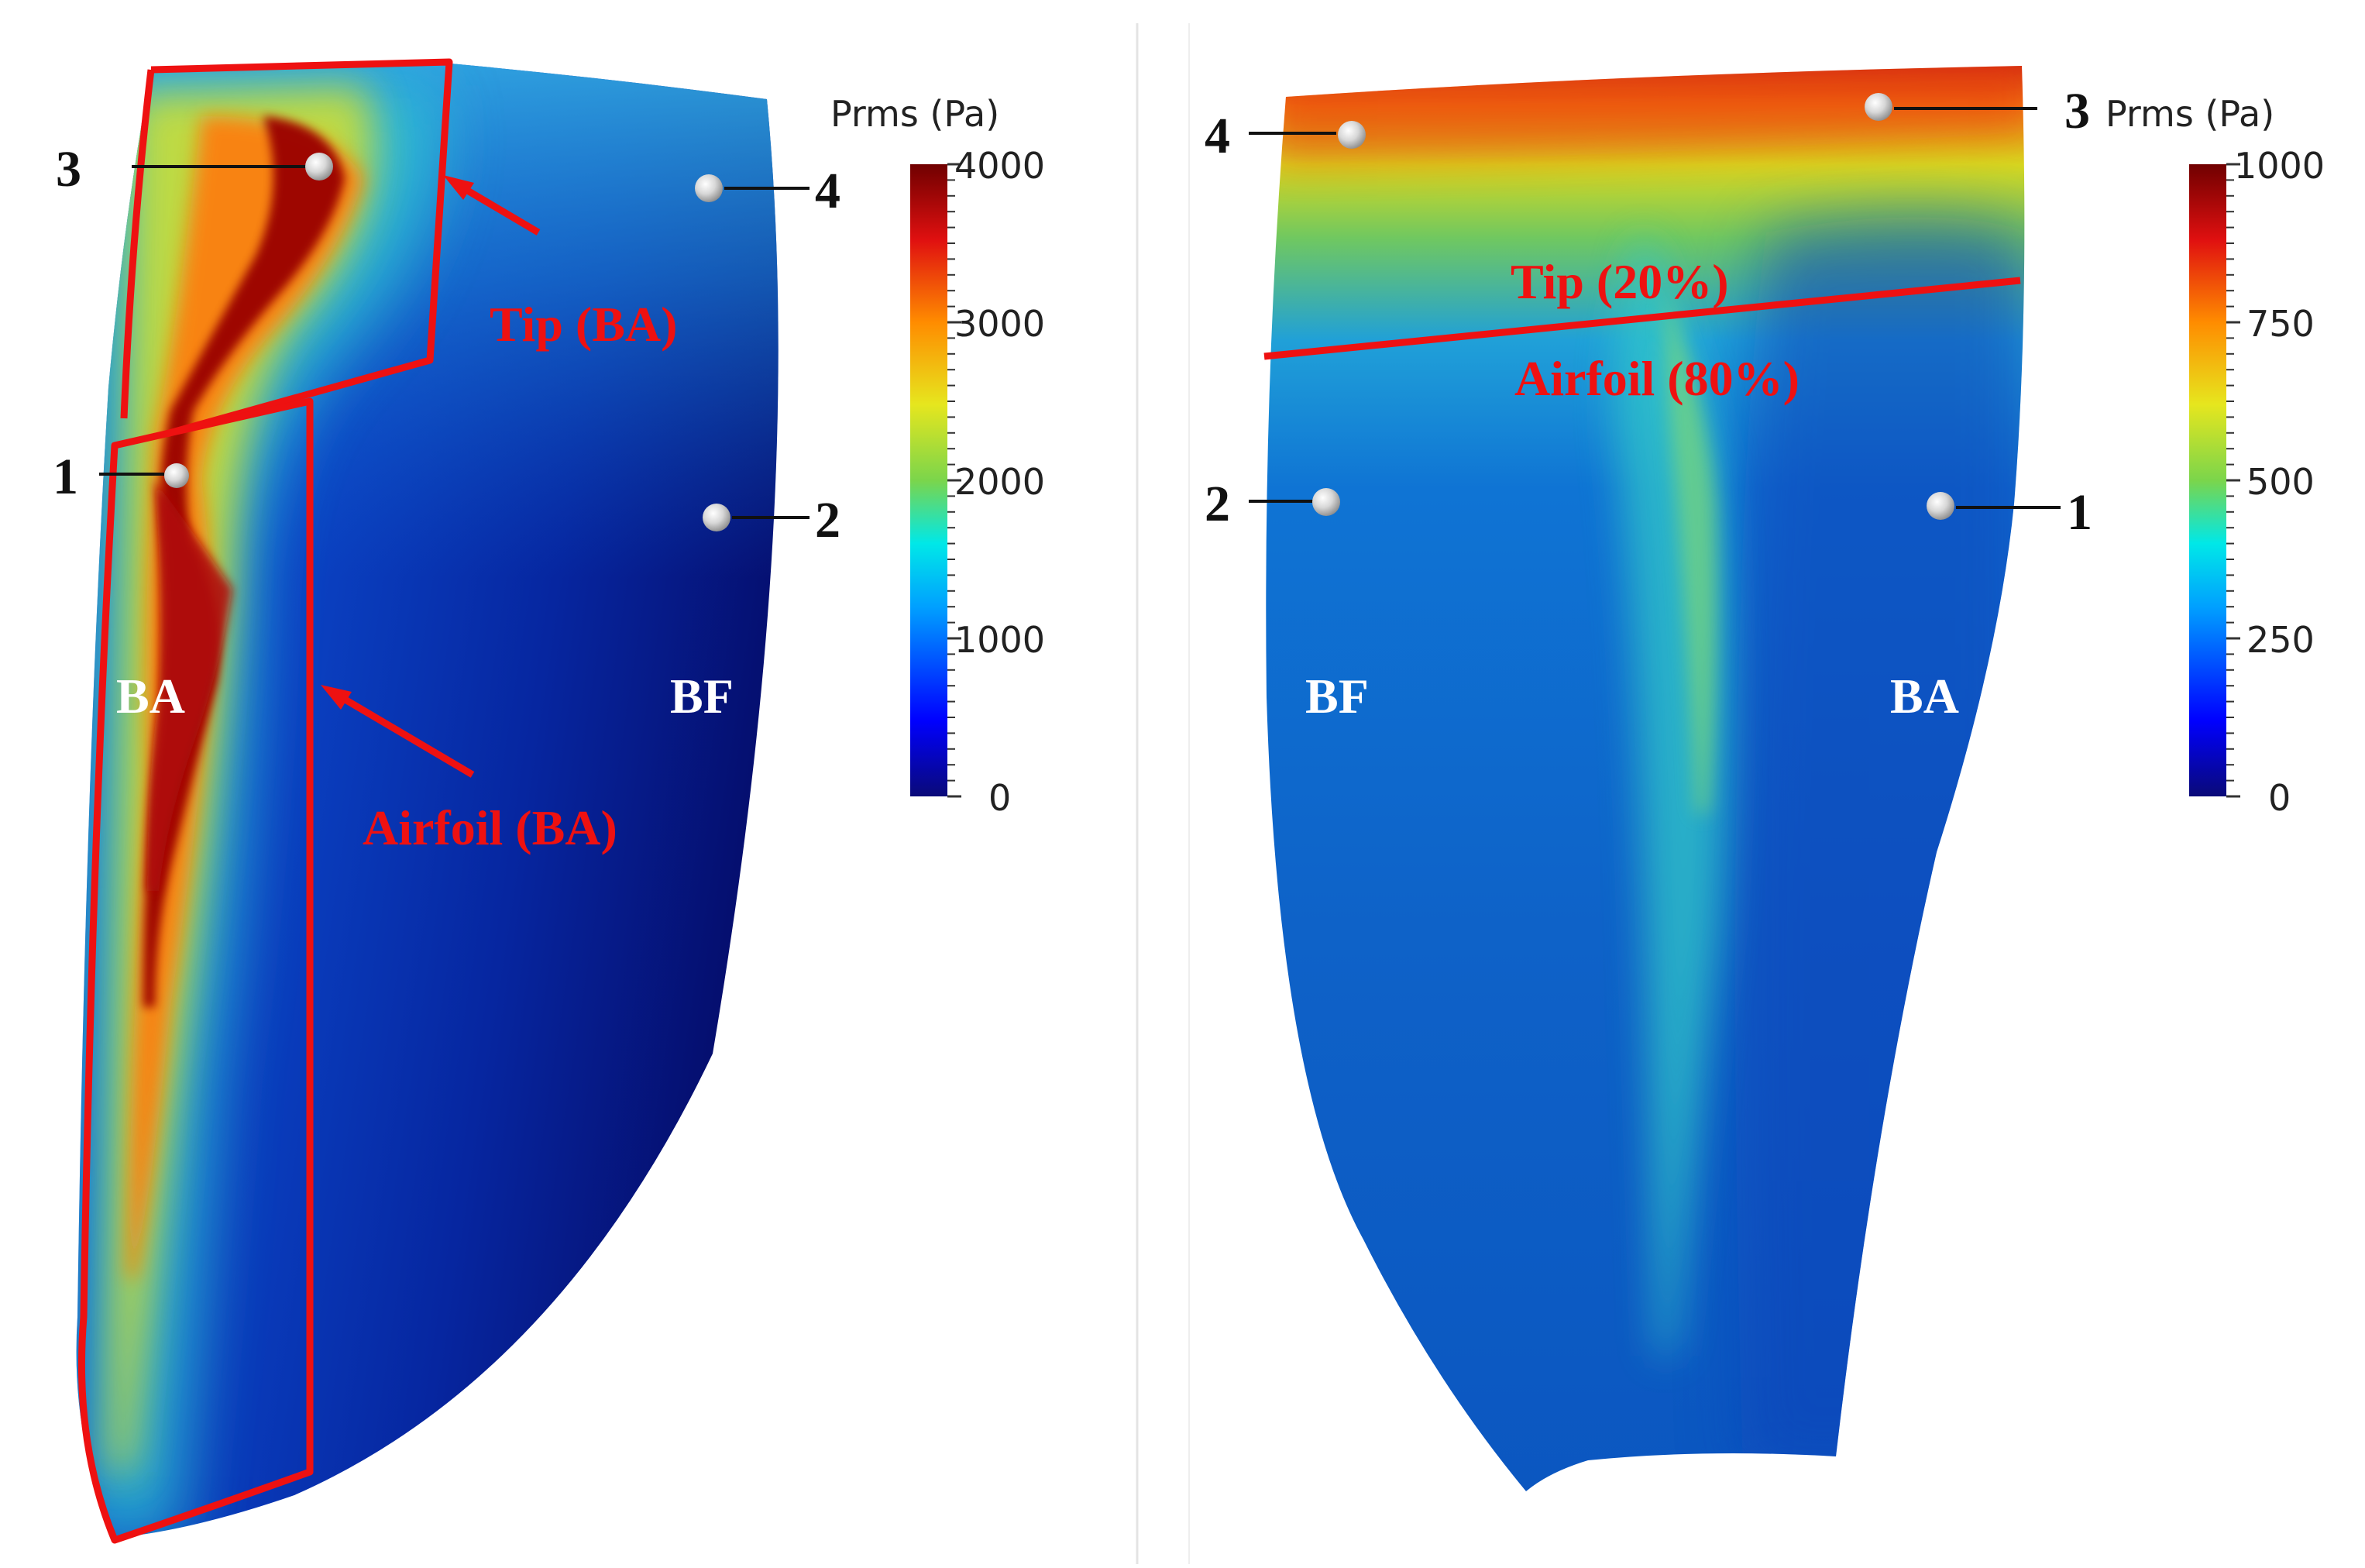 This screenshot has height=1568, width=2365. What do you see at coordinates (2280, 640) in the screenshot?
I see `colorbar-tick: 250` at bounding box center [2280, 640].